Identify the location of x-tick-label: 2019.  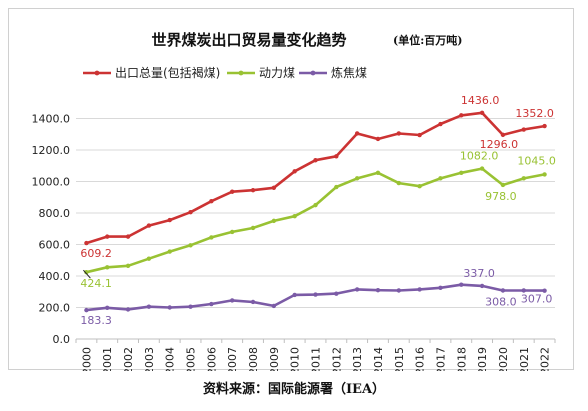
(482, 359).